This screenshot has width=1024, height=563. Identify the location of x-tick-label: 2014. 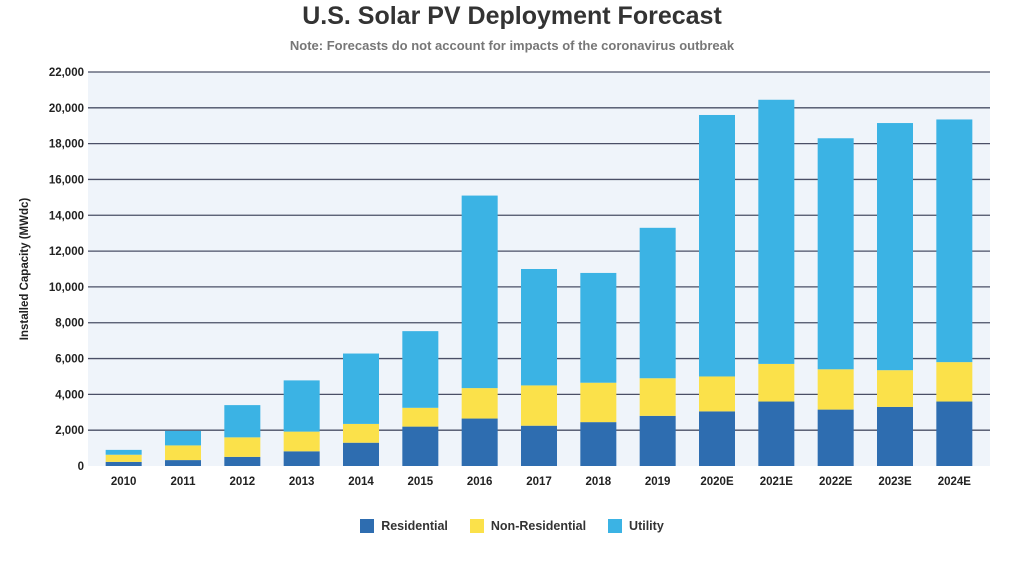
(361, 482).